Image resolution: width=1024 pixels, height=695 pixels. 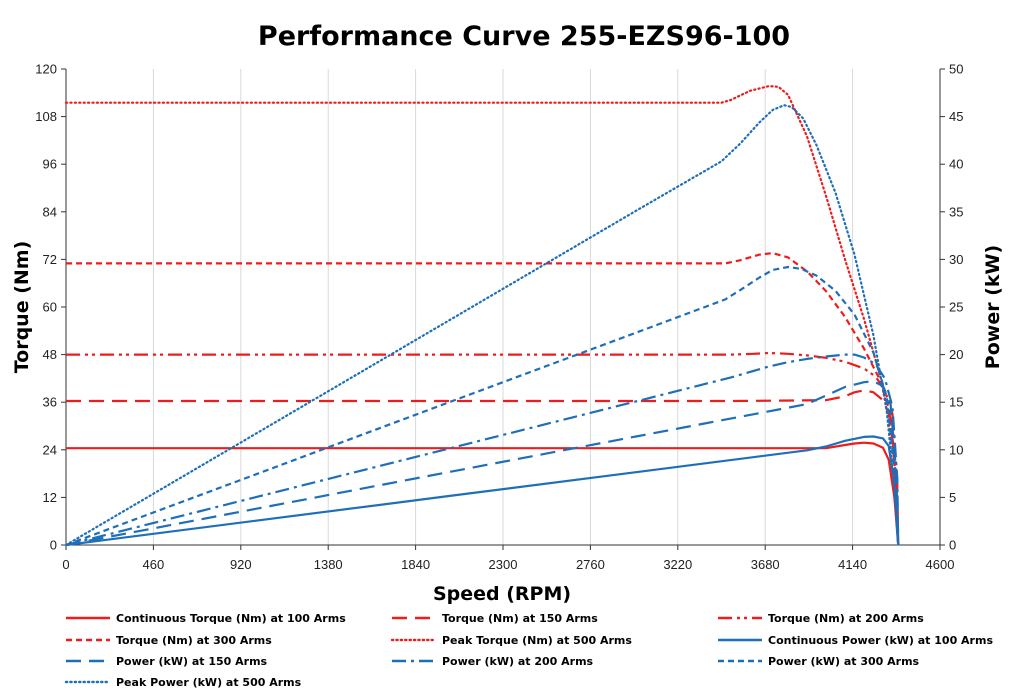 I want to click on x-tick-label: 4600, so click(x=940, y=564).